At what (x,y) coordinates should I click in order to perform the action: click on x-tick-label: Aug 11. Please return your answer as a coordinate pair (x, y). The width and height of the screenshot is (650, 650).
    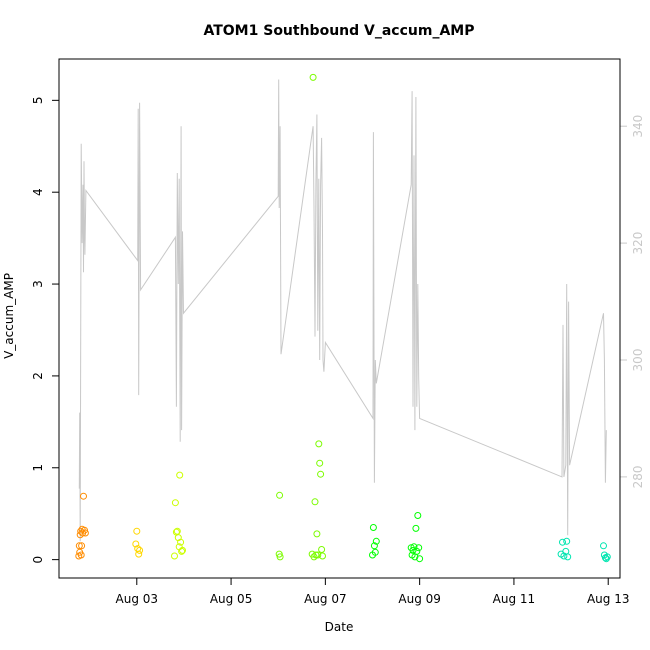
    Looking at the image, I should click on (514, 599).